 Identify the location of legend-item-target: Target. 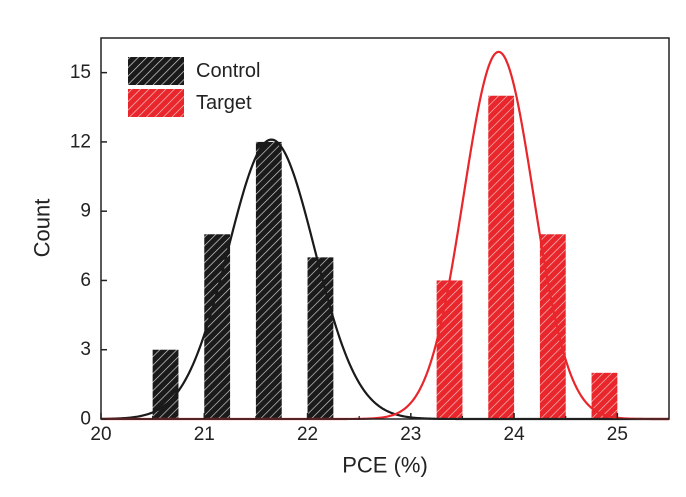
(190, 103).